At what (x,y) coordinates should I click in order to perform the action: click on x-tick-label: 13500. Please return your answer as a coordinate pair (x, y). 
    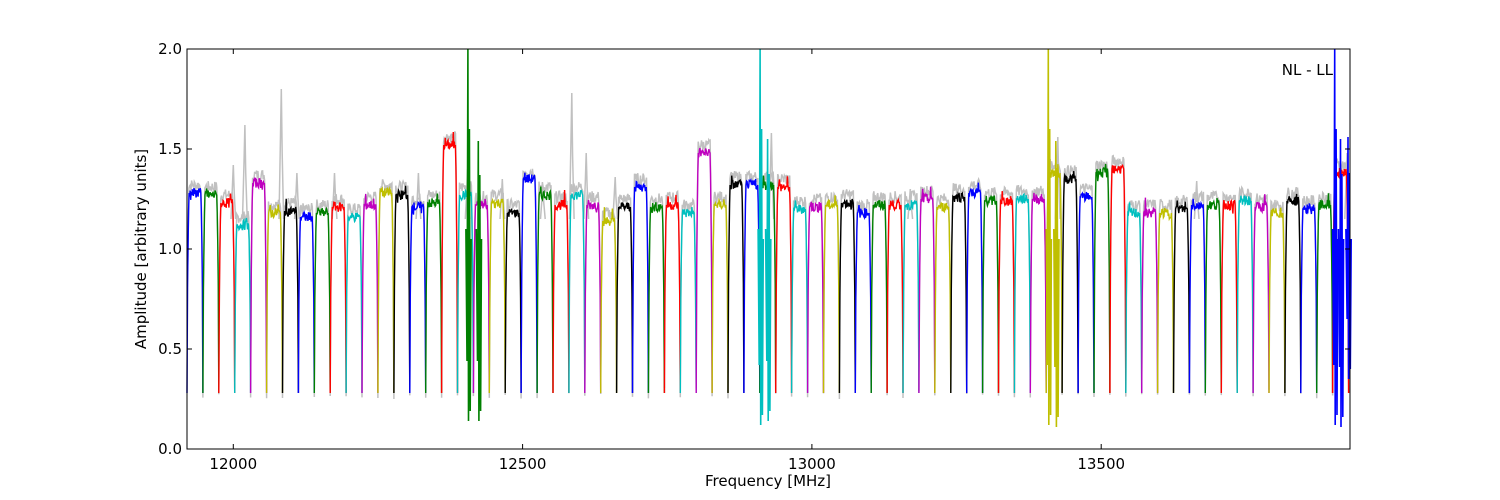
    Looking at the image, I should click on (1101, 464).